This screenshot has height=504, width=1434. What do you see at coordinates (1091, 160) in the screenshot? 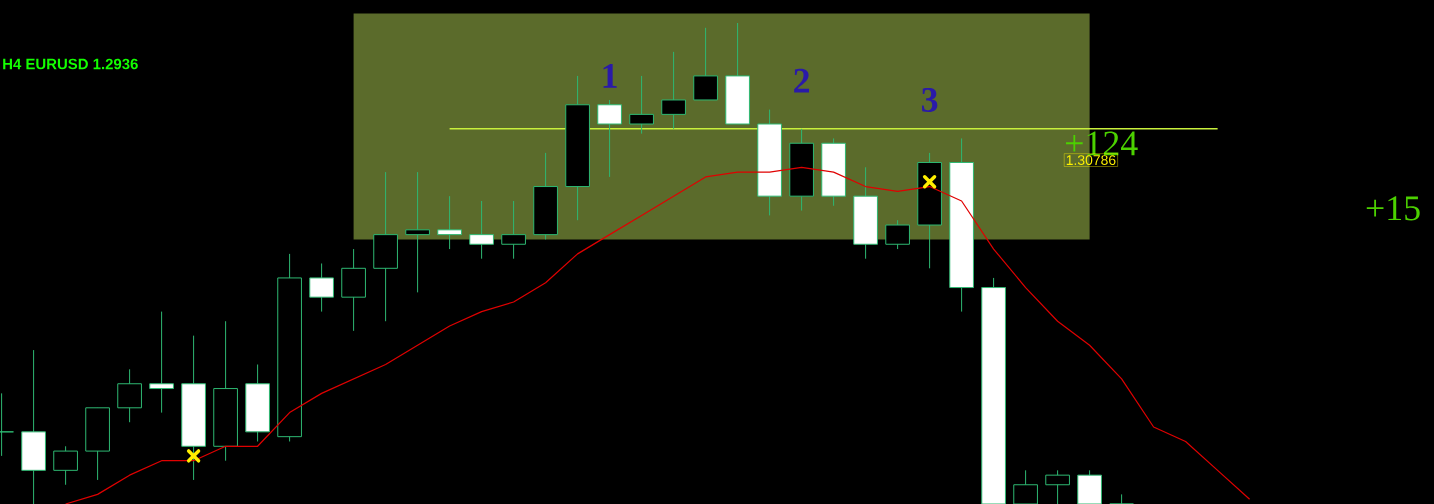
I see `annotation: 1.30786` at bounding box center [1091, 160].